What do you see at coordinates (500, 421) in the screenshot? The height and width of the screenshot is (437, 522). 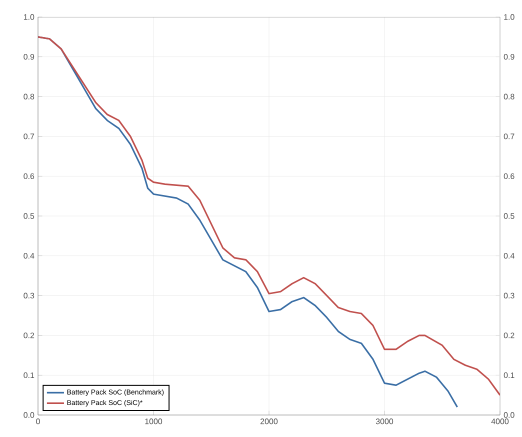 I see `x-tick-label: 4000` at bounding box center [500, 421].